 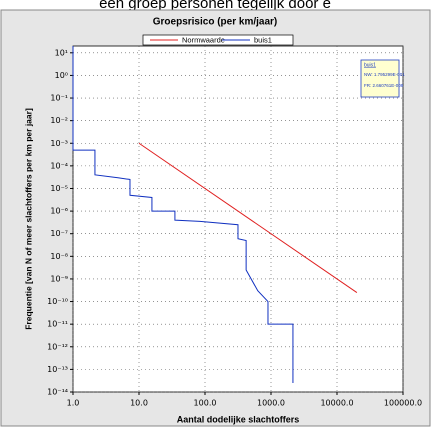 I want to click on info-title: buis1, so click(x=370, y=65).